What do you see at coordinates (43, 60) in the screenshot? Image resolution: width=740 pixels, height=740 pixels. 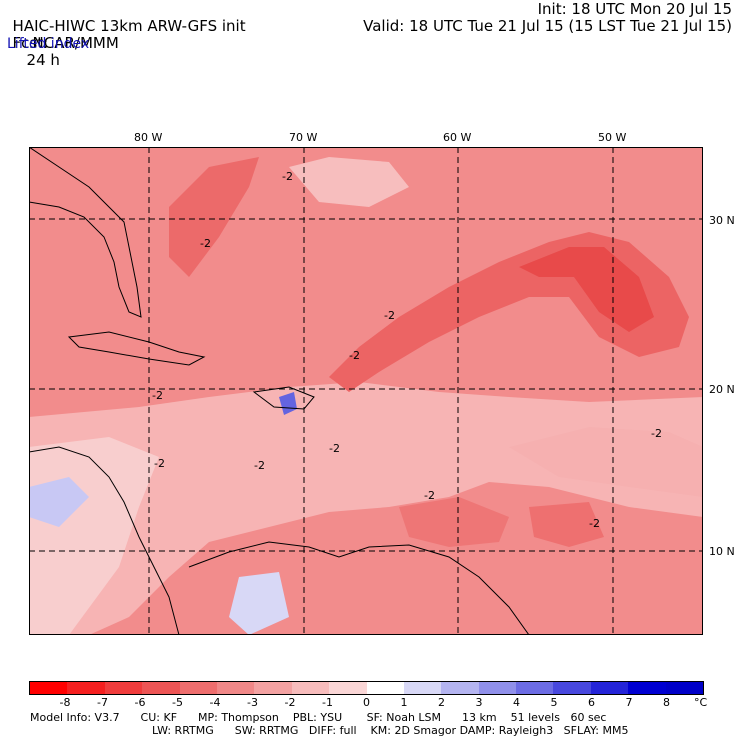 I see `fcst-value: 24 h` at bounding box center [43, 60].